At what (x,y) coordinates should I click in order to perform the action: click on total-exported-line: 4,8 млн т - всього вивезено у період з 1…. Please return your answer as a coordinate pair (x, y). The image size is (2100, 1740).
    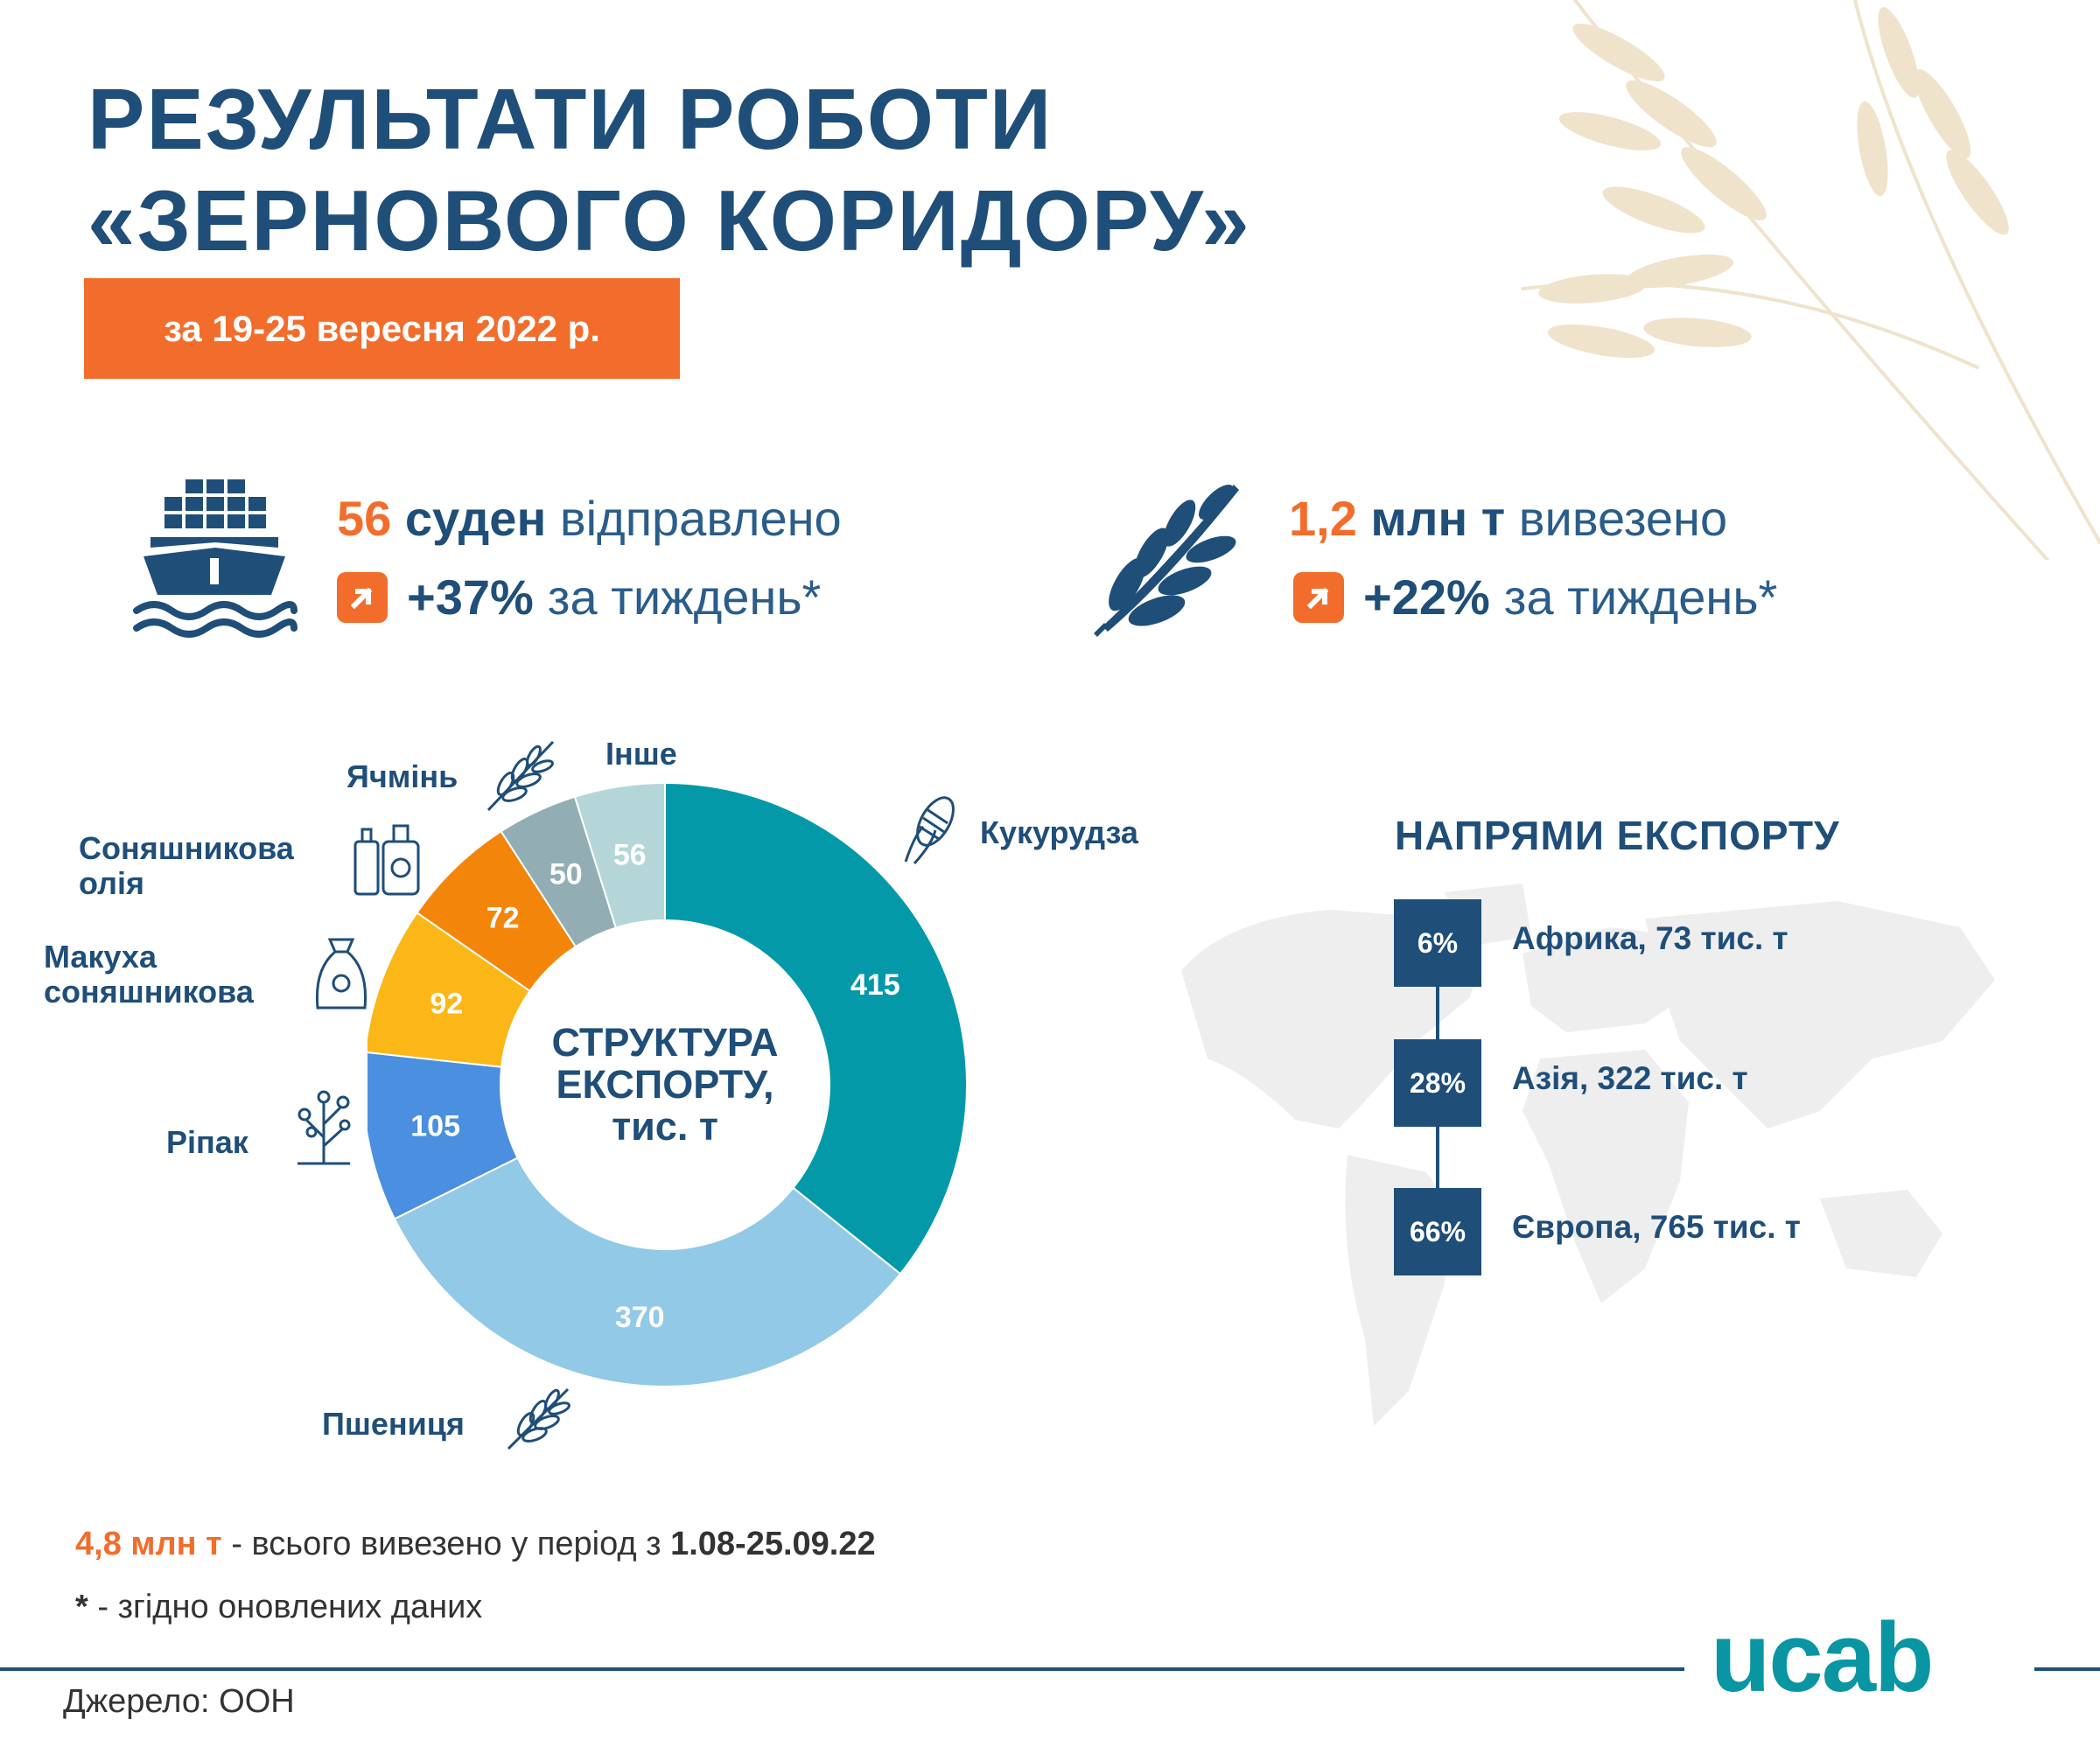
    Looking at the image, I should click on (475, 1544).